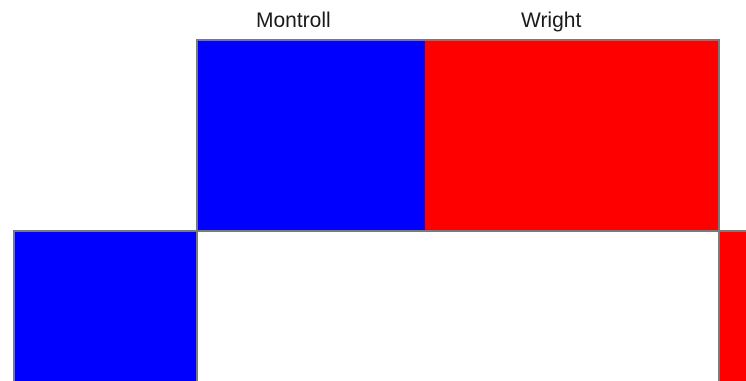 The image size is (746, 381). What do you see at coordinates (293, 20) in the screenshot?
I see `label-montroll: Montroll` at bounding box center [293, 20].